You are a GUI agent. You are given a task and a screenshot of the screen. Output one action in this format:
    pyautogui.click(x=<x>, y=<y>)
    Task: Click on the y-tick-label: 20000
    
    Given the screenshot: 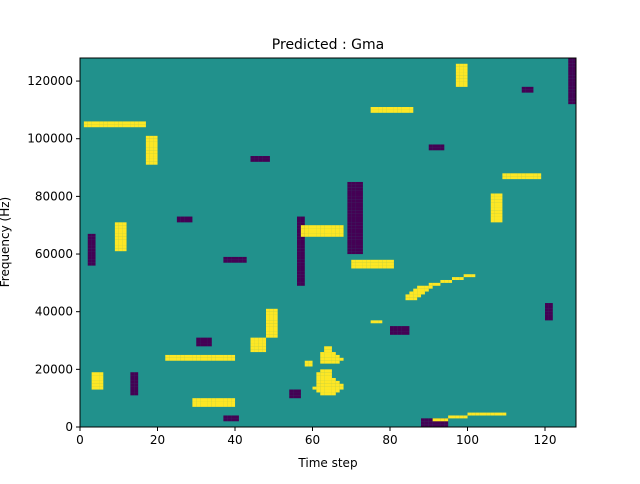 What is the action you would take?
    pyautogui.click(x=54, y=369)
    